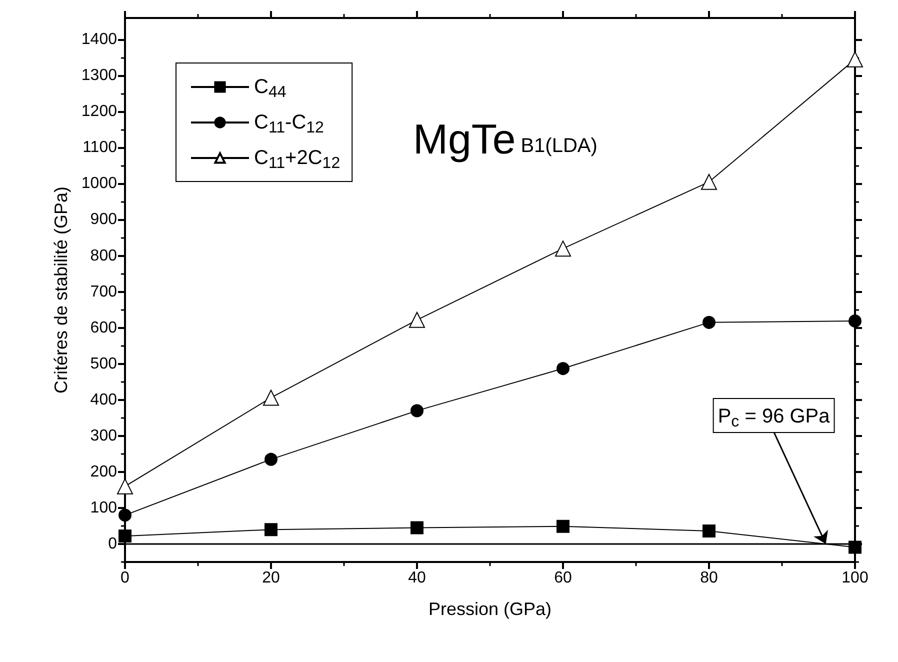  I want to click on x-tick-label: 20, so click(271, 578).